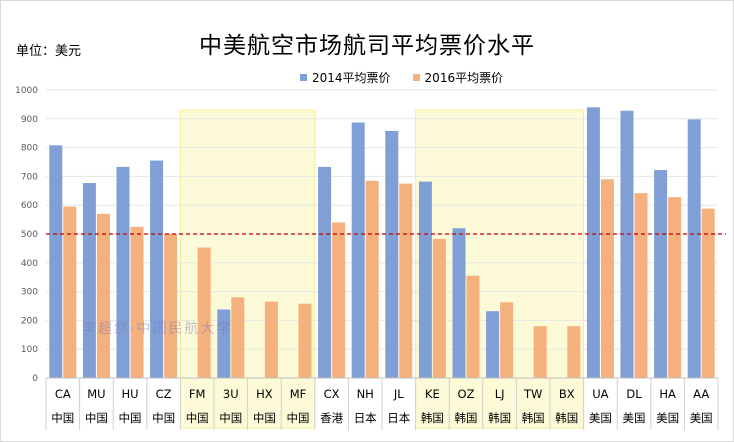  What do you see at coordinates (29, 149) in the screenshot?
I see `y-tick-label-800: 800` at bounding box center [29, 149].